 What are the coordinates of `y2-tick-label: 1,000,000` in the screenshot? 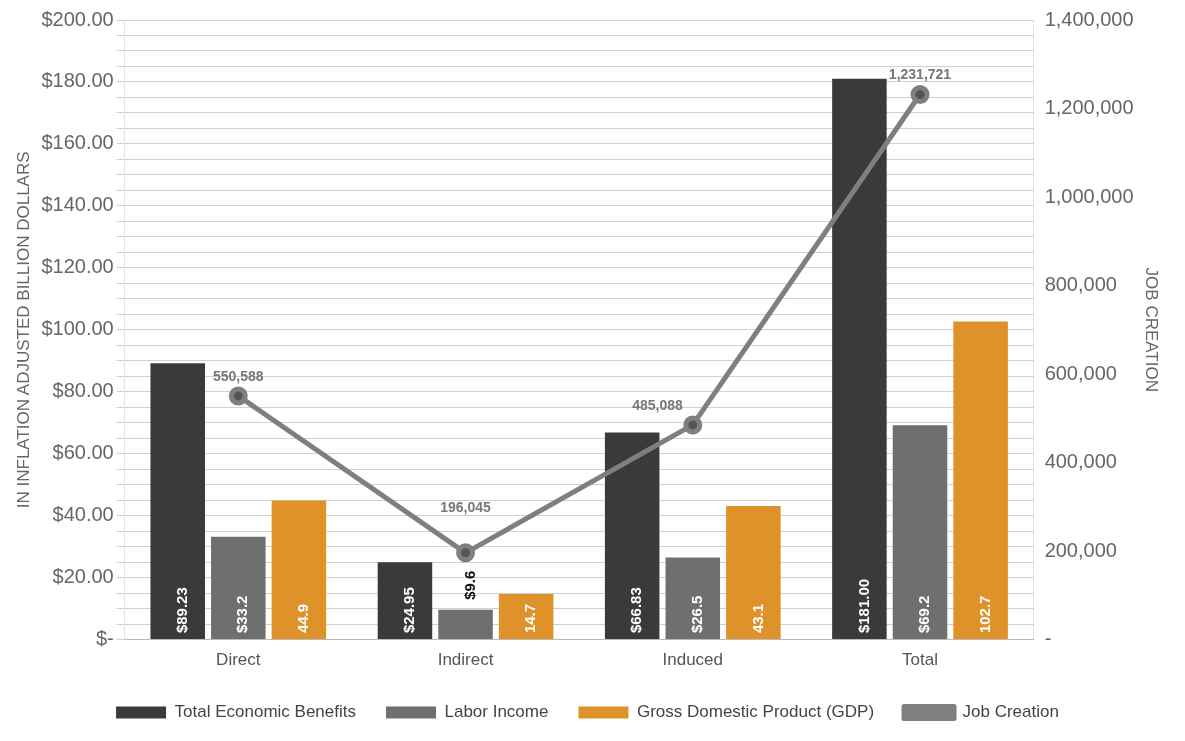 It's located at (1089, 195).